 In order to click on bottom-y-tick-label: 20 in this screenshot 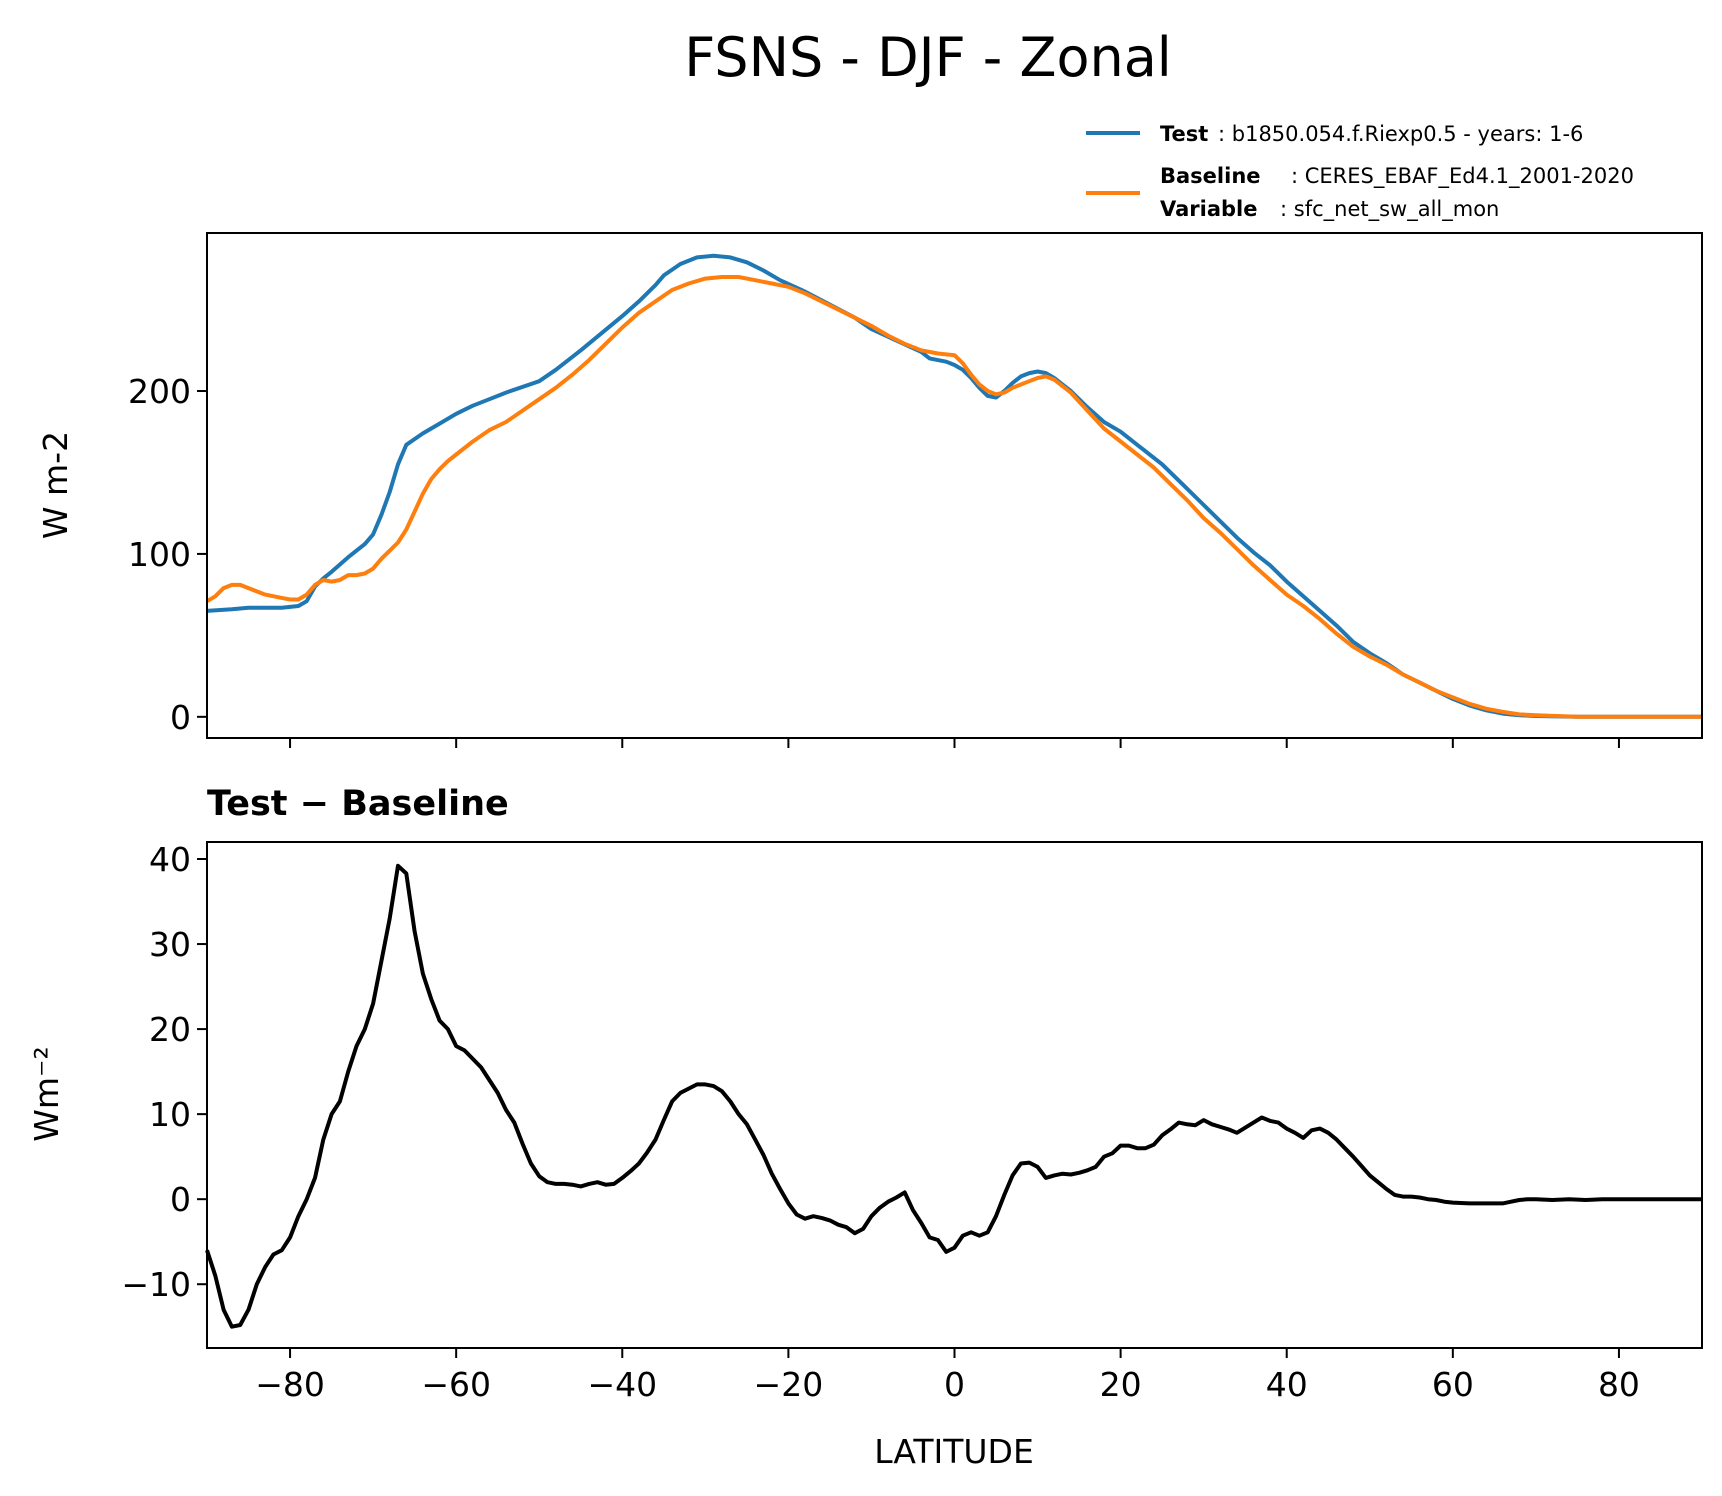, I will do `click(170, 1029)`.